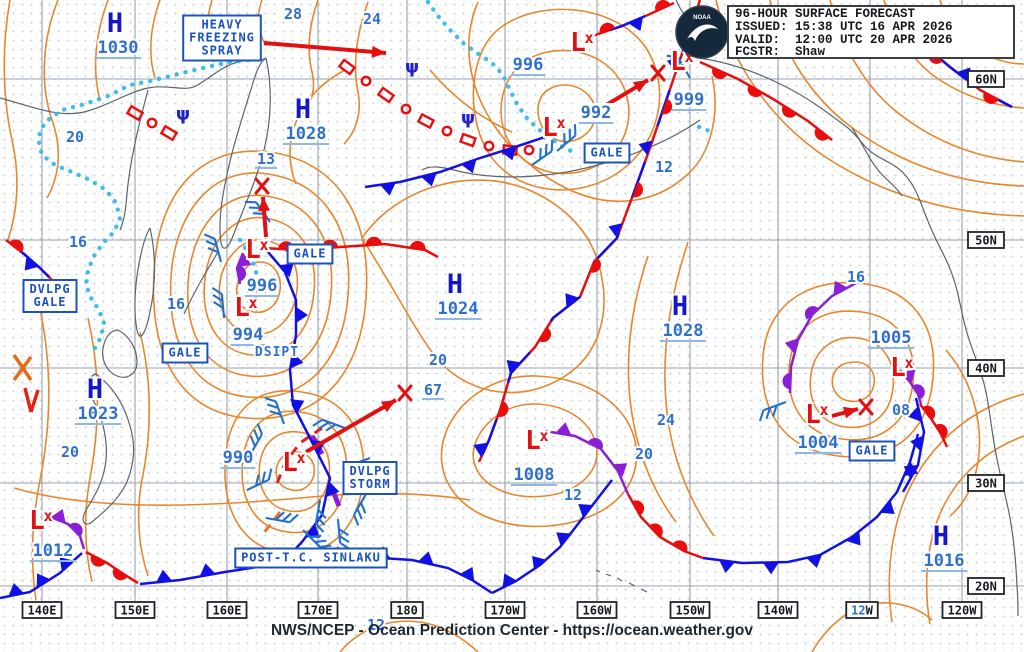  What do you see at coordinates (245, 153) in the screenshot?
I see `coastline` at bounding box center [245, 153].